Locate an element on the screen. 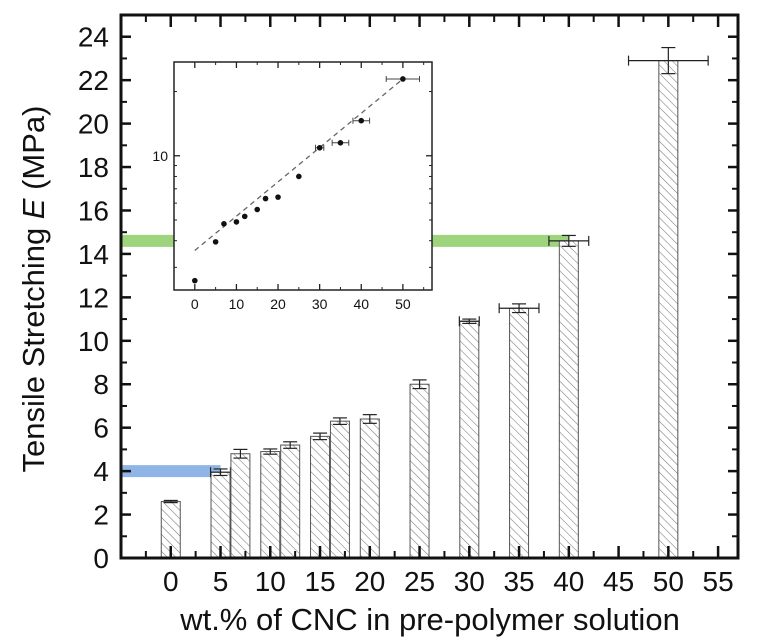 The height and width of the screenshot is (643, 776). x-tick-label-4: 20 is located at coordinates (369, 581).